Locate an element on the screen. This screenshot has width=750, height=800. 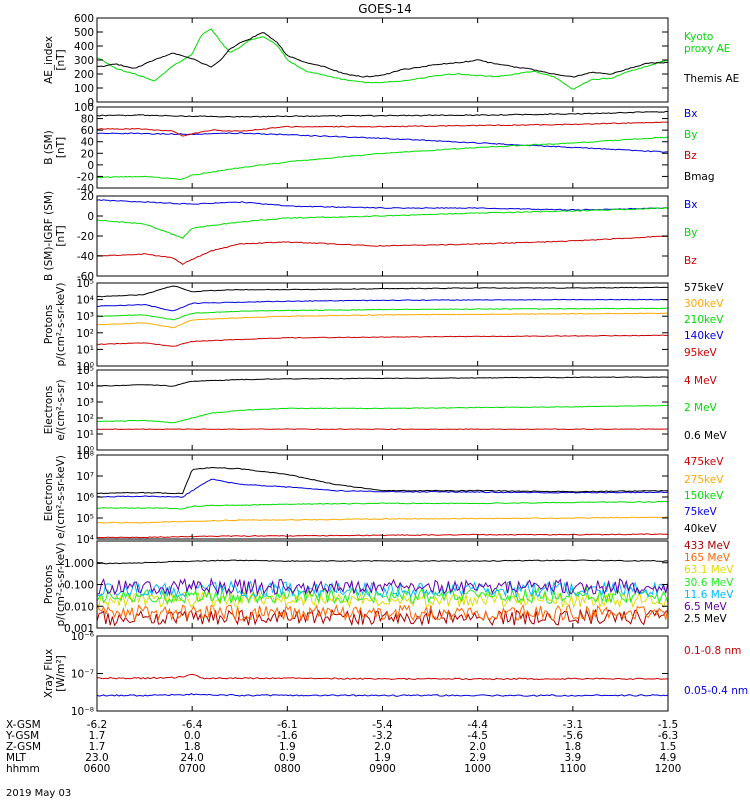
ytick-label-ae: 600 is located at coordinates (84, 19).